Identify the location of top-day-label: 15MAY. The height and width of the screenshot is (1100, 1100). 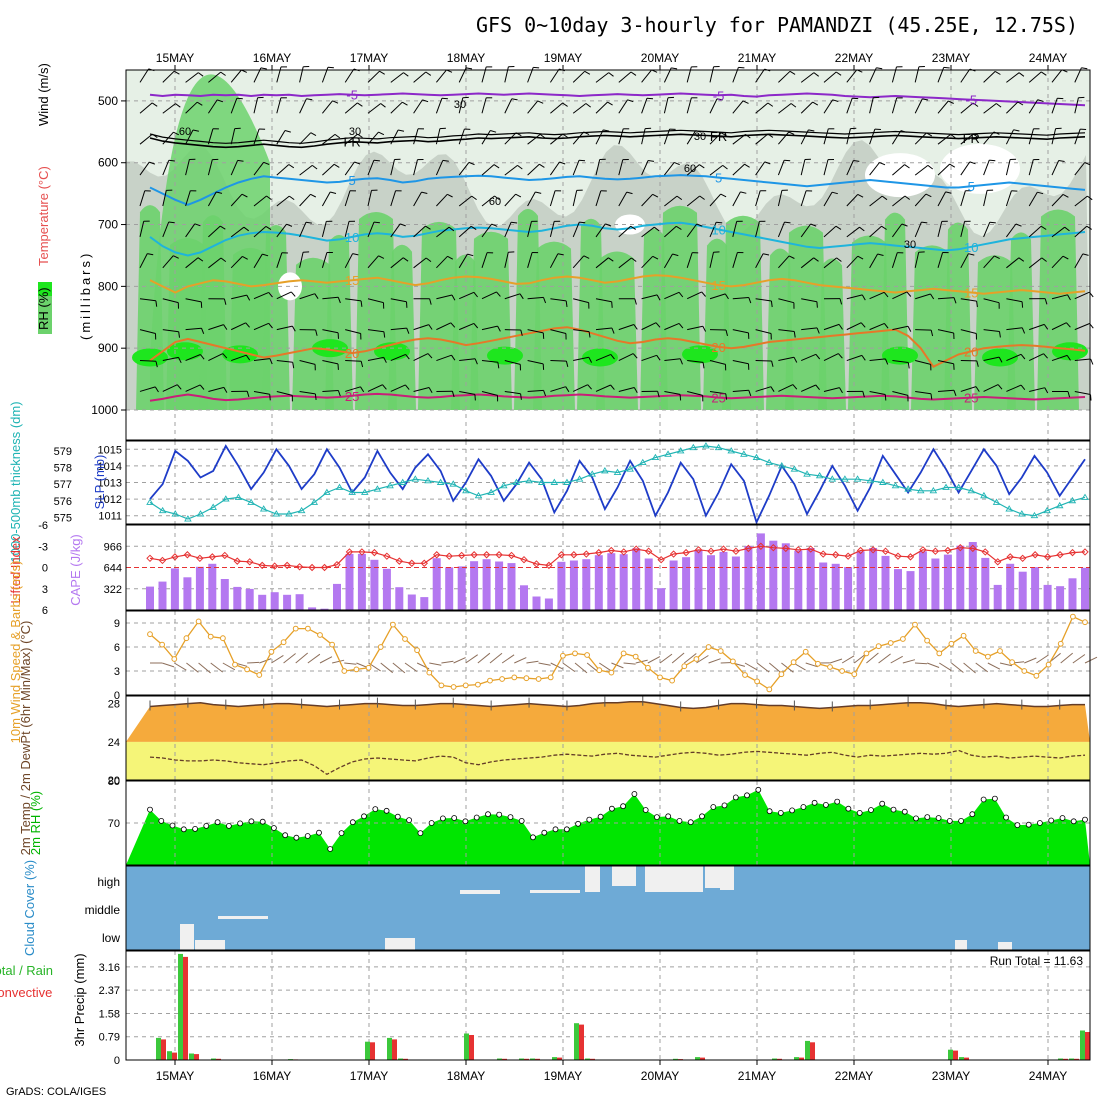
(175, 58).